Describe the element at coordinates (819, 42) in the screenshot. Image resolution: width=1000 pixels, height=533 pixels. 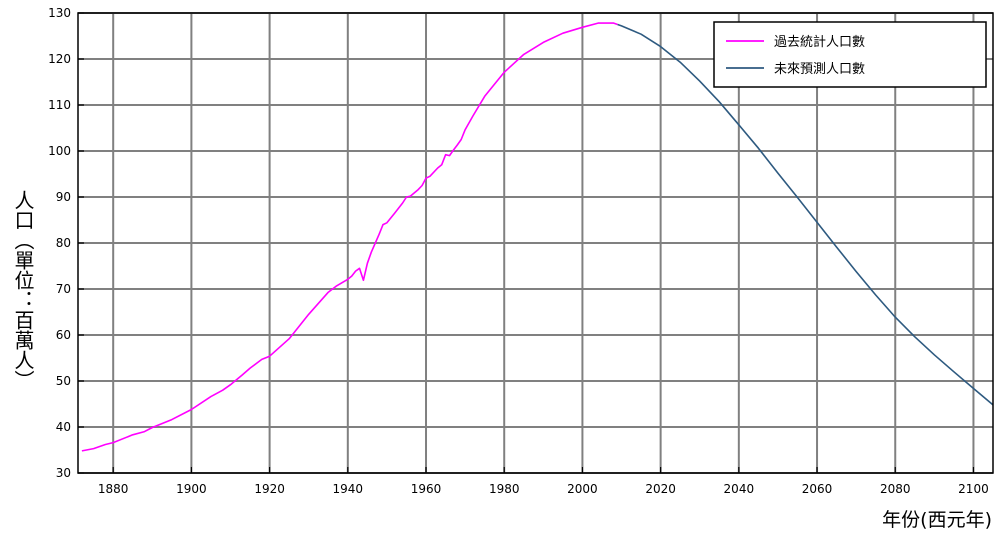
I see `legend-label: 過去統計人口數` at that location.